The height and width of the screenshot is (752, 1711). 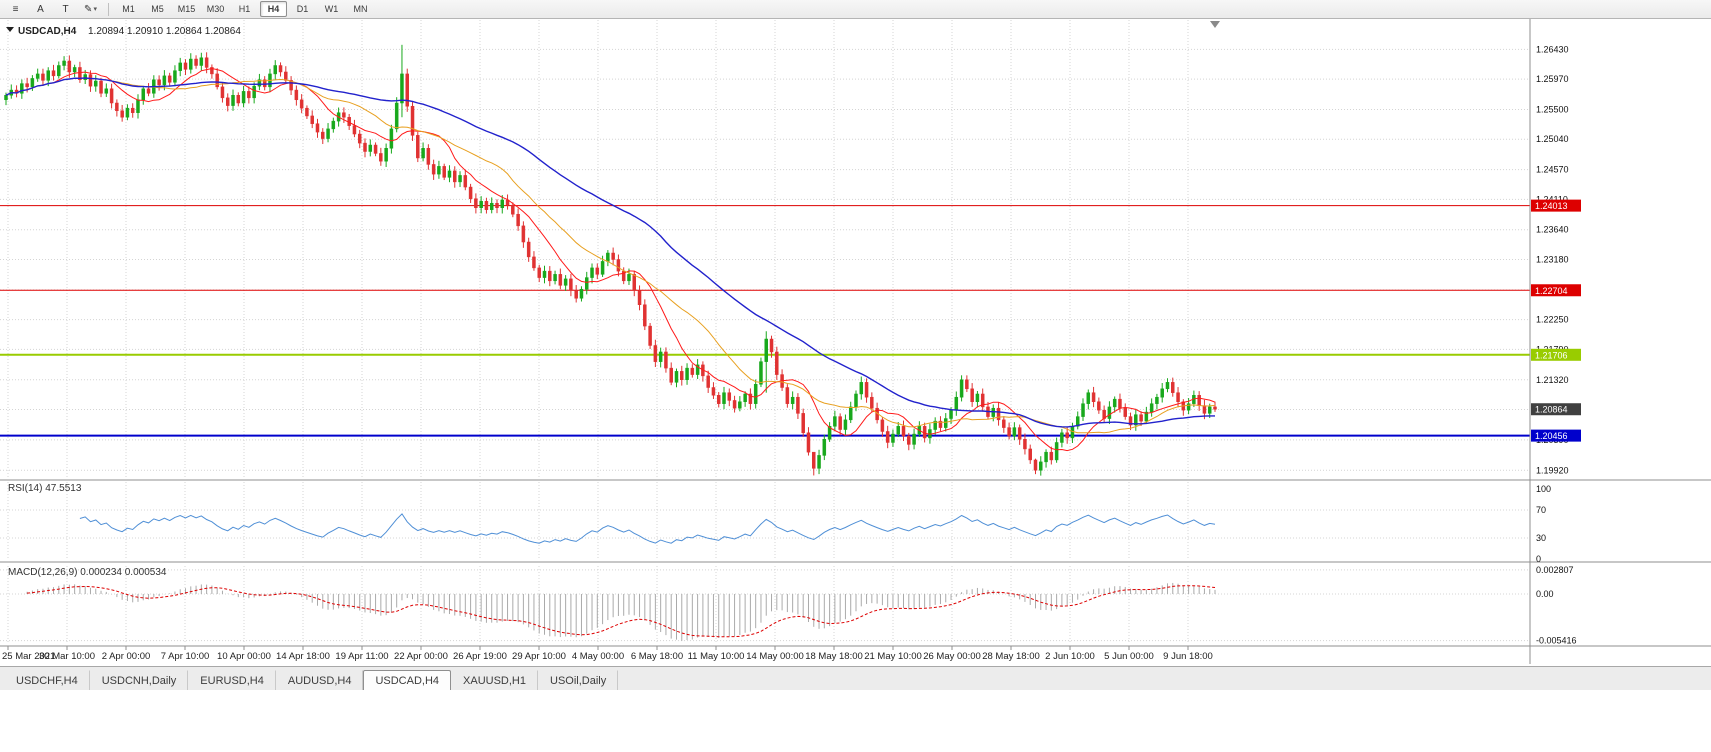 What do you see at coordinates (1552, 79) in the screenshot?
I see `price-axis-label: 1.25970` at bounding box center [1552, 79].